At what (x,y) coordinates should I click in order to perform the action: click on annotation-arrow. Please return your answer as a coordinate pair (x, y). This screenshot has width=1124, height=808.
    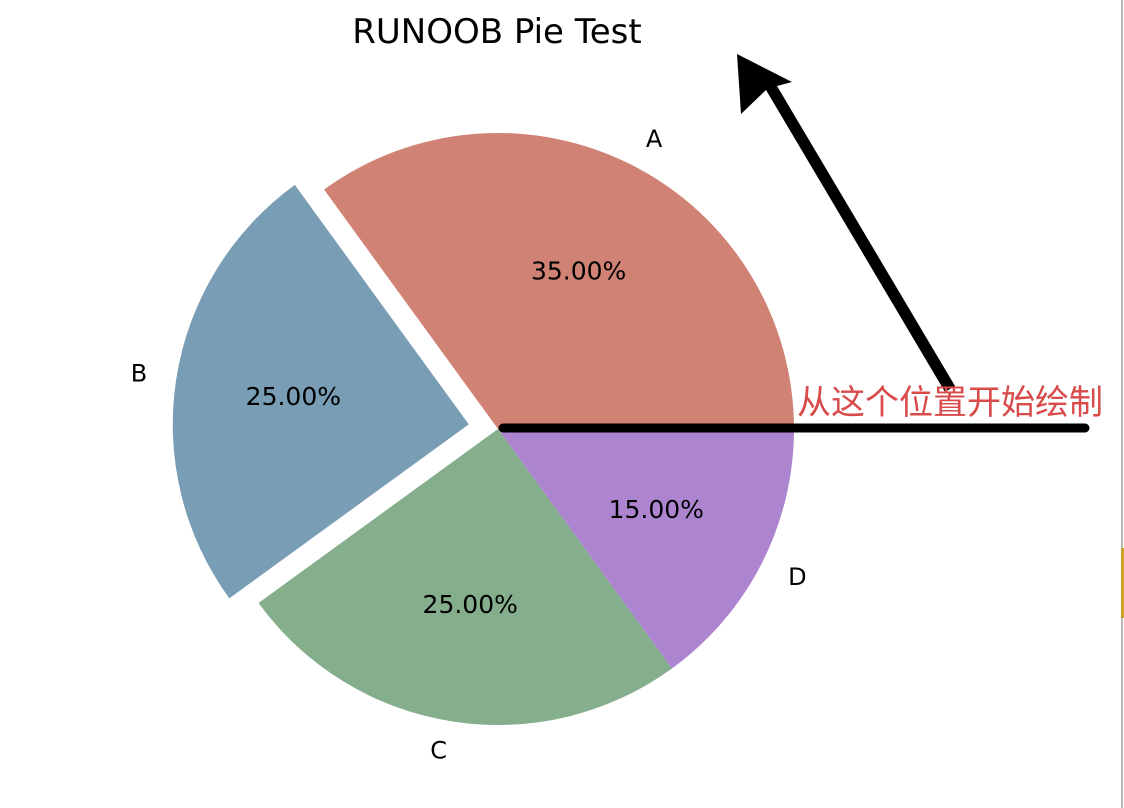
    Looking at the image, I should click on (846, 223).